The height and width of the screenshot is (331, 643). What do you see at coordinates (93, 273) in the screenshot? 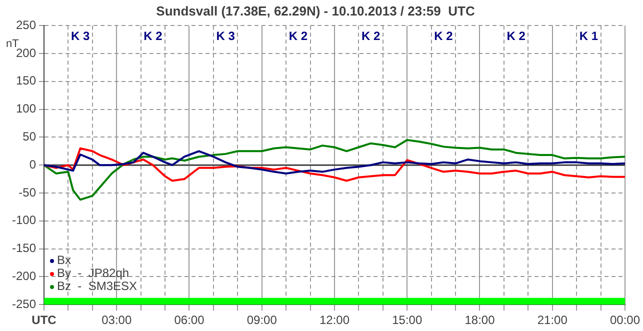
I see `legend-label: By - JP82qh` at bounding box center [93, 273].